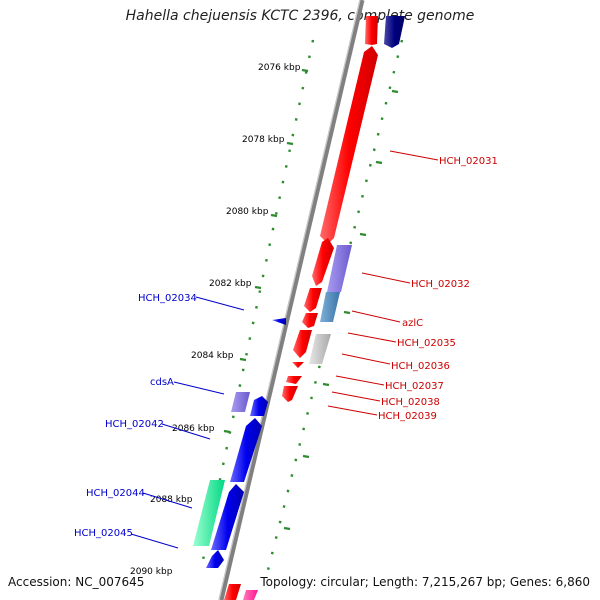 This screenshot has width=600, height=600. I want to click on gene-label-hch-02031: HCH_02031, so click(468, 161).